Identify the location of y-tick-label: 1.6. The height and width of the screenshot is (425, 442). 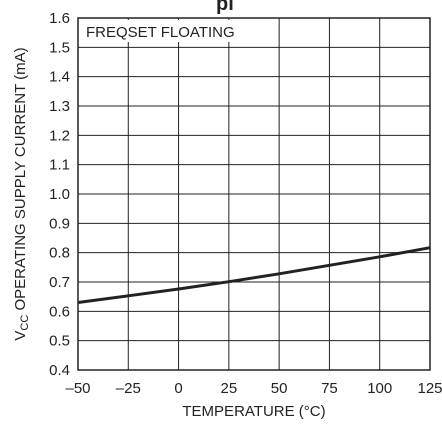
(59, 18).